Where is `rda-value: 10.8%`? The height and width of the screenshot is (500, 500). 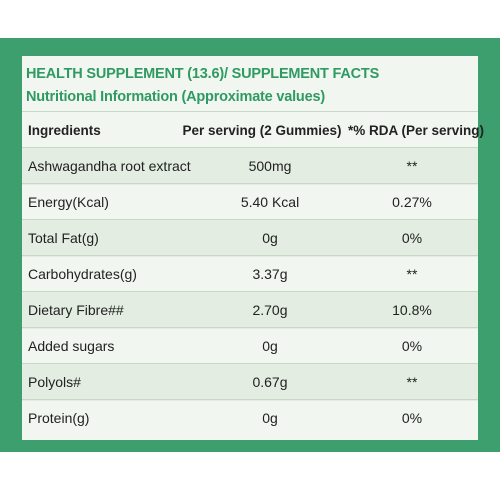
rda-value: 10.8% is located at coordinates (412, 310).